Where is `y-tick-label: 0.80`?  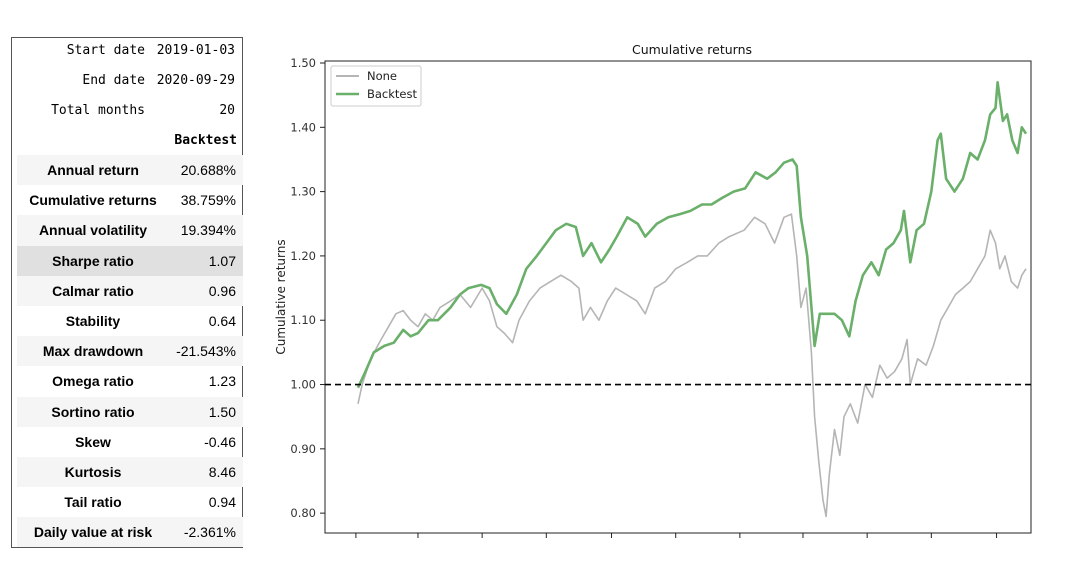
y-tick-label: 0.80 is located at coordinates (303, 513).